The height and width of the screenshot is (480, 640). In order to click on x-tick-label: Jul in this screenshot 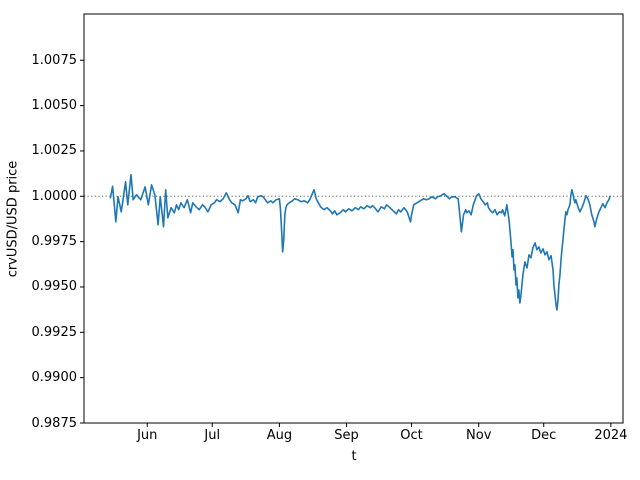, I will do `click(212, 435)`.